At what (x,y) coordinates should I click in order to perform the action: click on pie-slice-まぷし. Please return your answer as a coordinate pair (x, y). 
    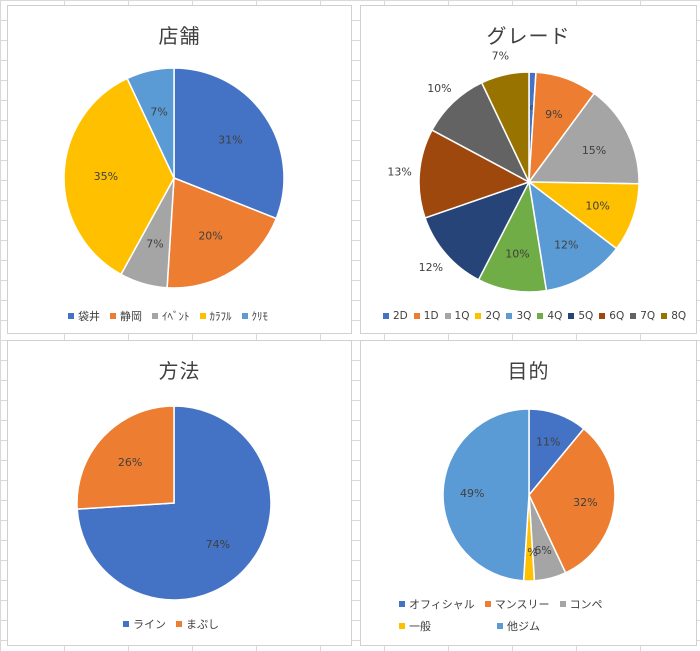
    Looking at the image, I should click on (125, 457).